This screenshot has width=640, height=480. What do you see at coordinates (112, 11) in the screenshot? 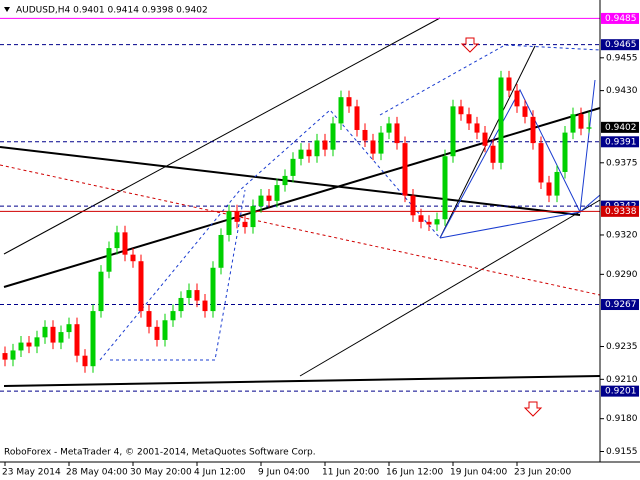
I see `chart-title: AUDUSD,H4 0.9401 0.9414 0.9398 0.9402` at bounding box center [112, 11].